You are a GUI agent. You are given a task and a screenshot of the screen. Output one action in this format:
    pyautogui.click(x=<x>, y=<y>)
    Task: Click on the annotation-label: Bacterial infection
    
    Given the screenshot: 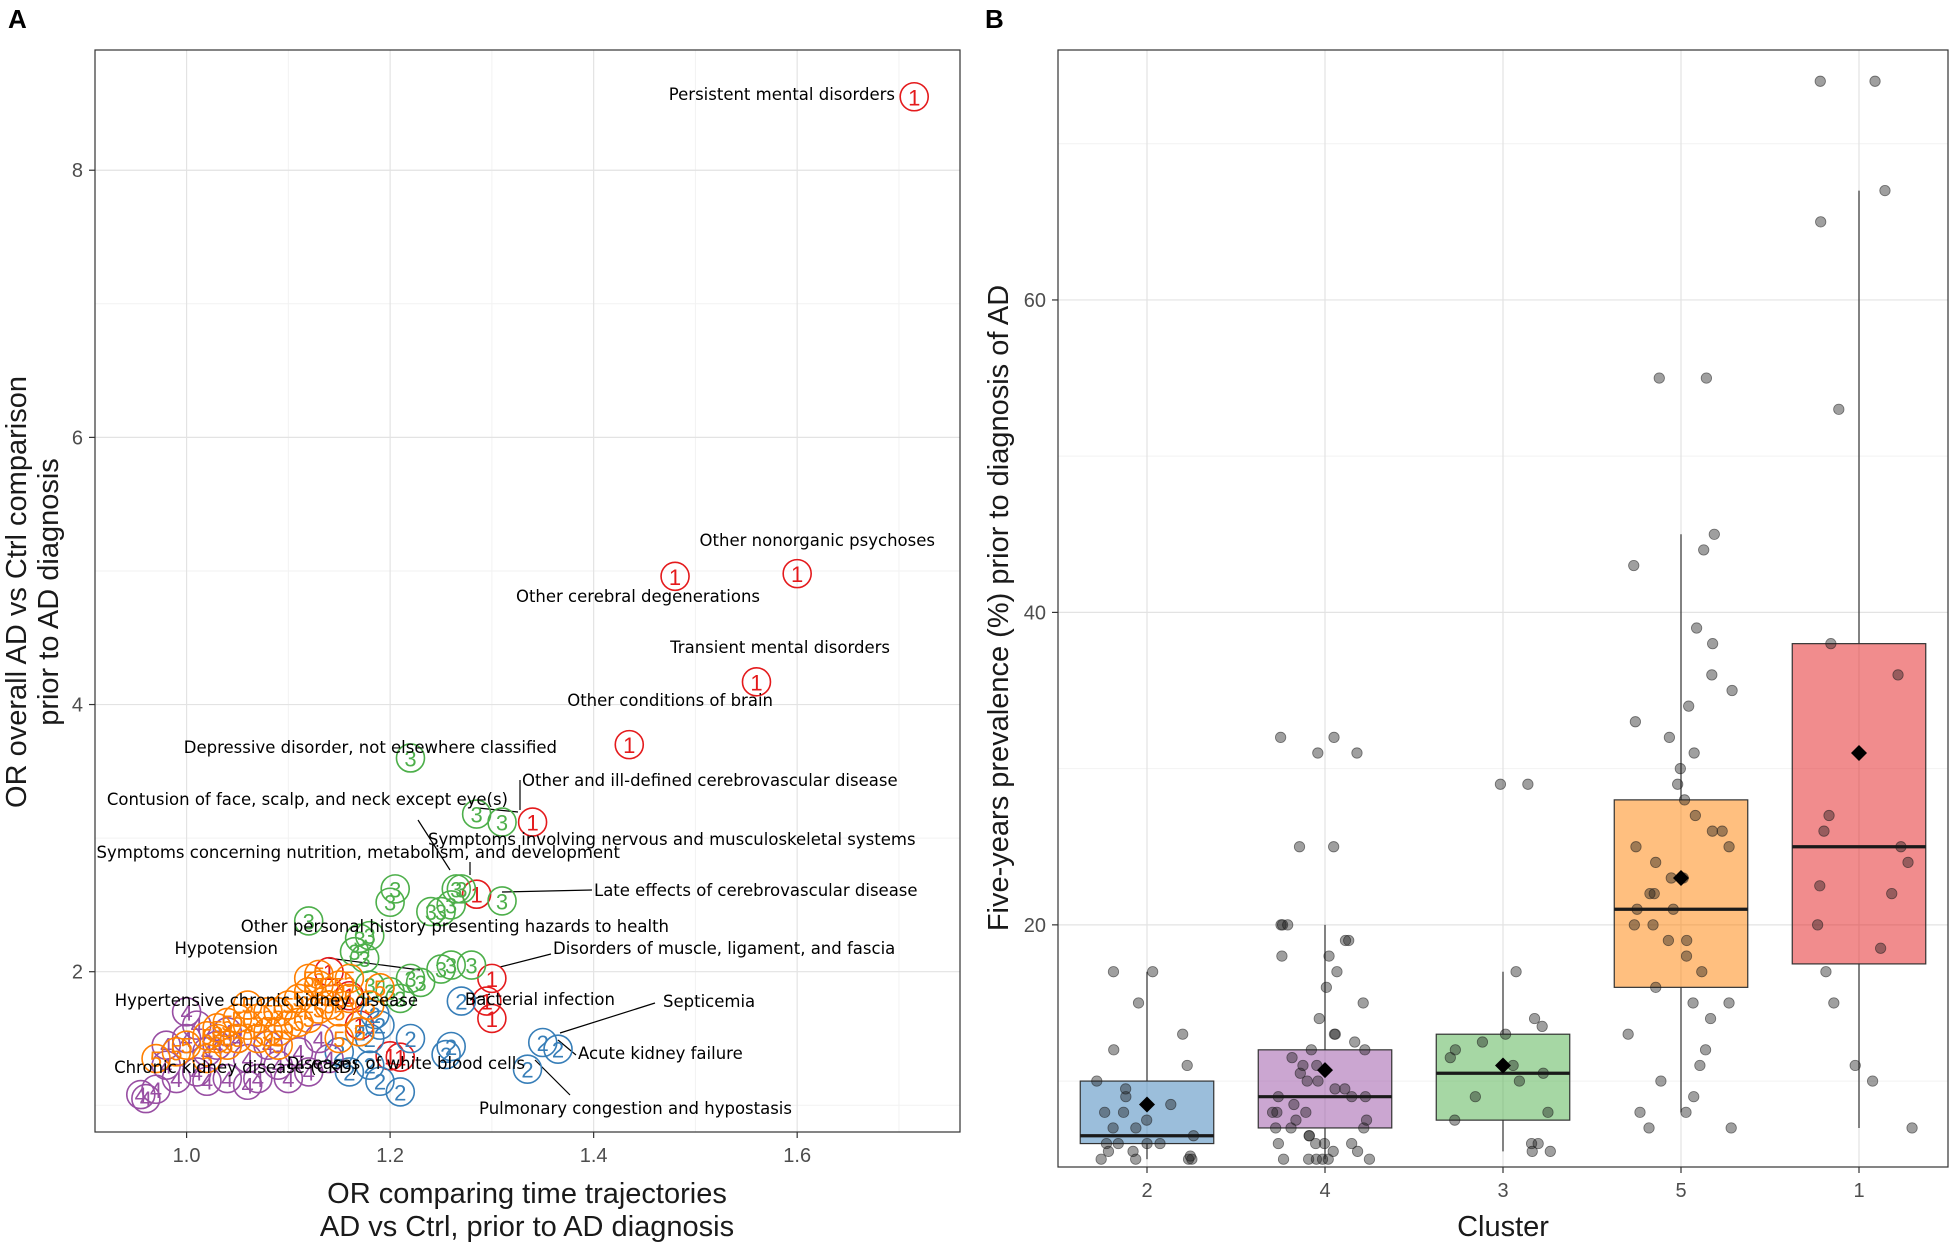 What is the action you would take?
    pyautogui.click(x=540, y=999)
    